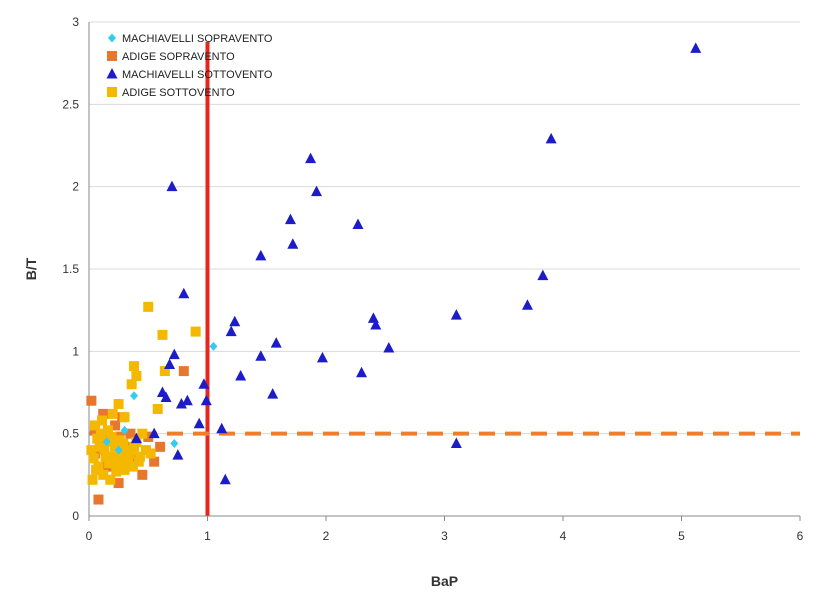 This screenshot has width=818, height=599. Describe the element at coordinates (681, 536) in the screenshot. I see `x-tick-label: 5` at that location.